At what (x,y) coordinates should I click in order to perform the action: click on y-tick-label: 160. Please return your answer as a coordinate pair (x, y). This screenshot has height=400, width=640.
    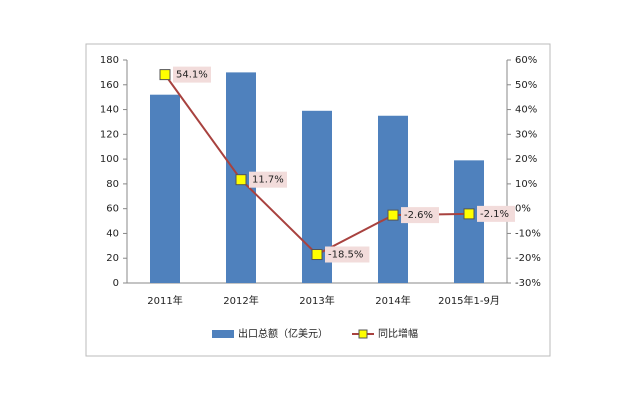
    Looking at the image, I should click on (109, 85).